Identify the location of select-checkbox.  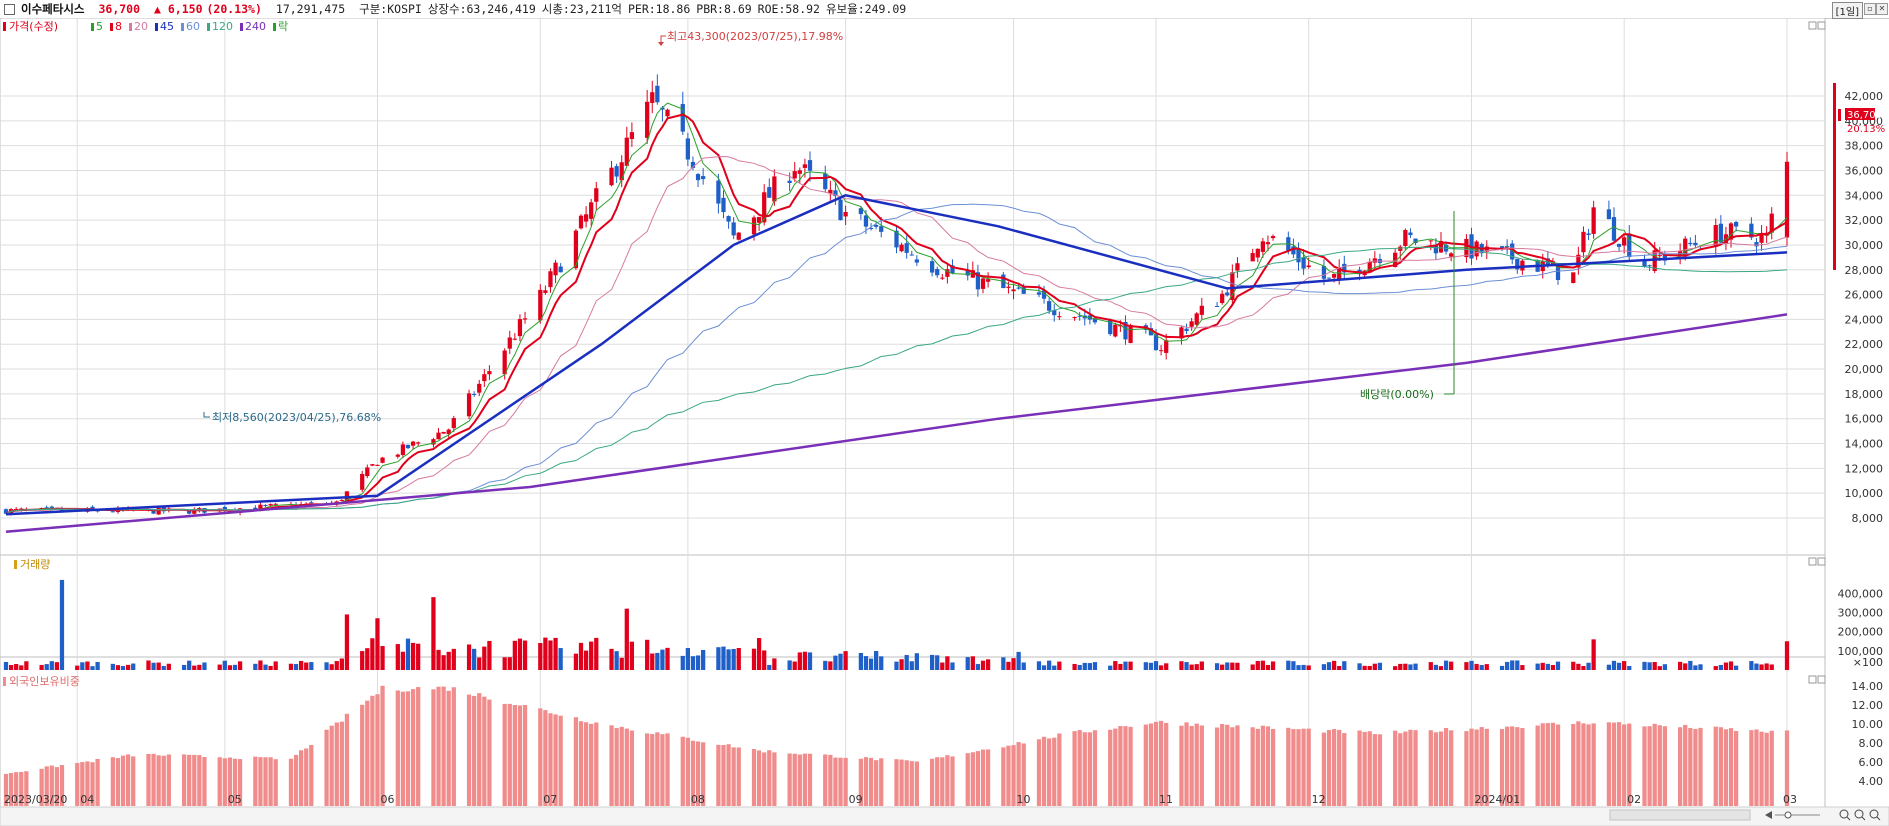
(9, 9).